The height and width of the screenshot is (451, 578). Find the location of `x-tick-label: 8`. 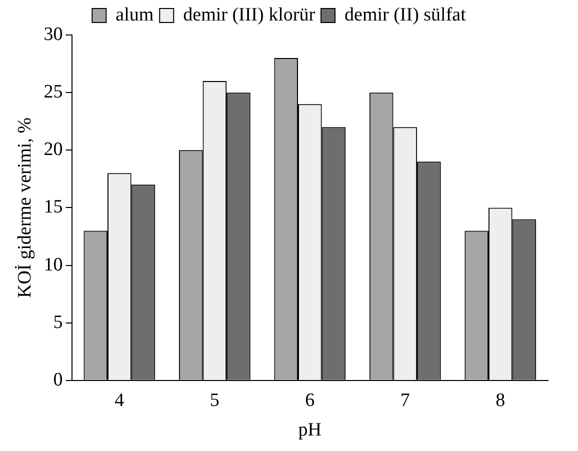

x-tick-label: 8 is located at coordinates (501, 400).